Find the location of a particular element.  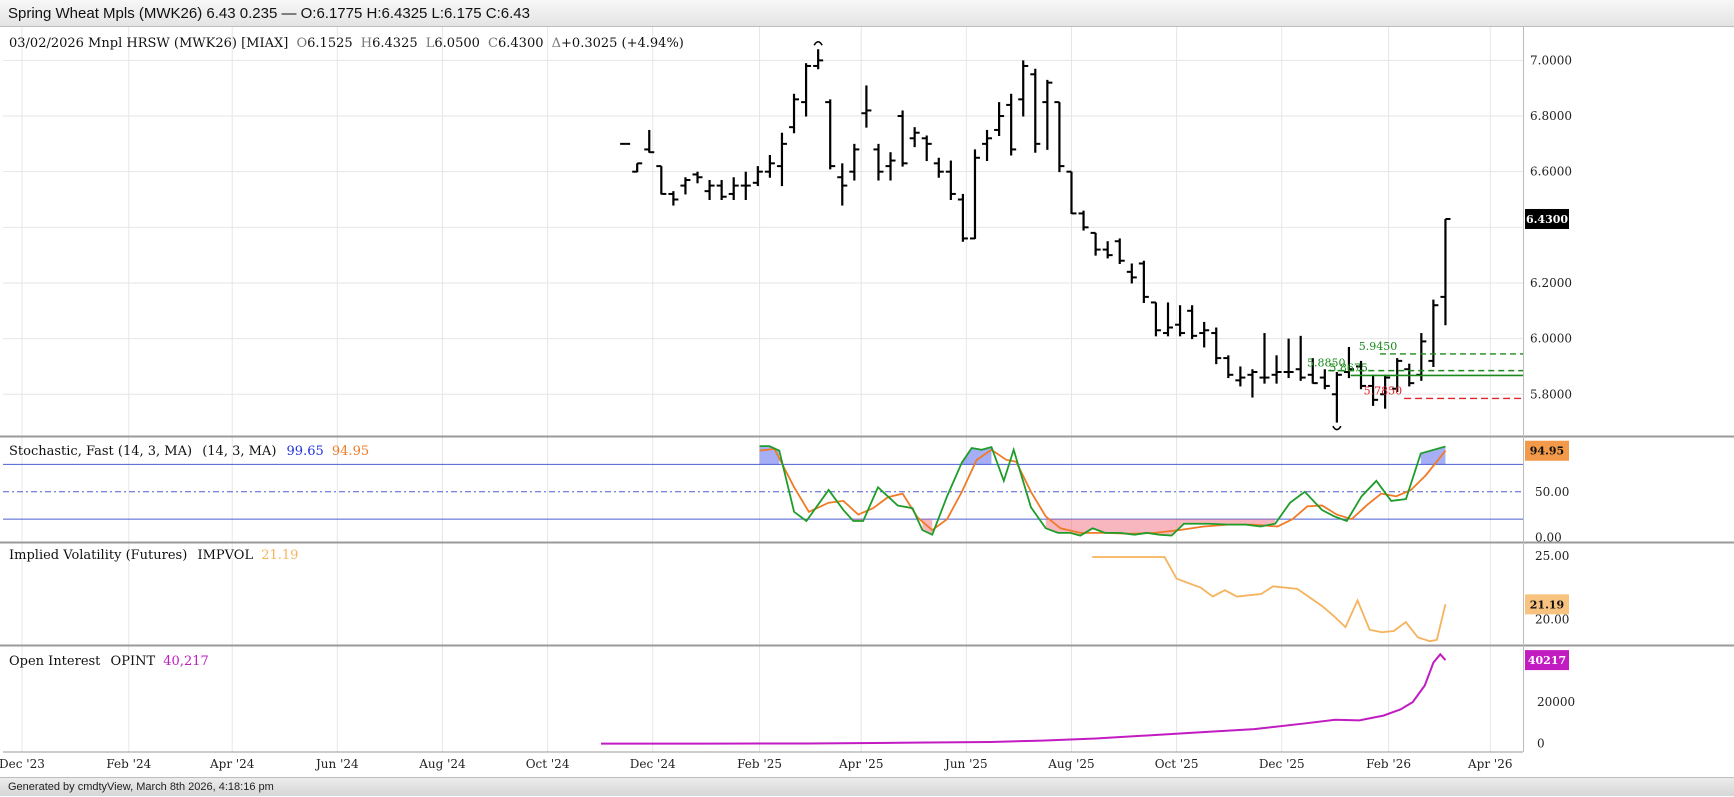

oi-last-tag: 40217 is located at coordinates (1547, 660).